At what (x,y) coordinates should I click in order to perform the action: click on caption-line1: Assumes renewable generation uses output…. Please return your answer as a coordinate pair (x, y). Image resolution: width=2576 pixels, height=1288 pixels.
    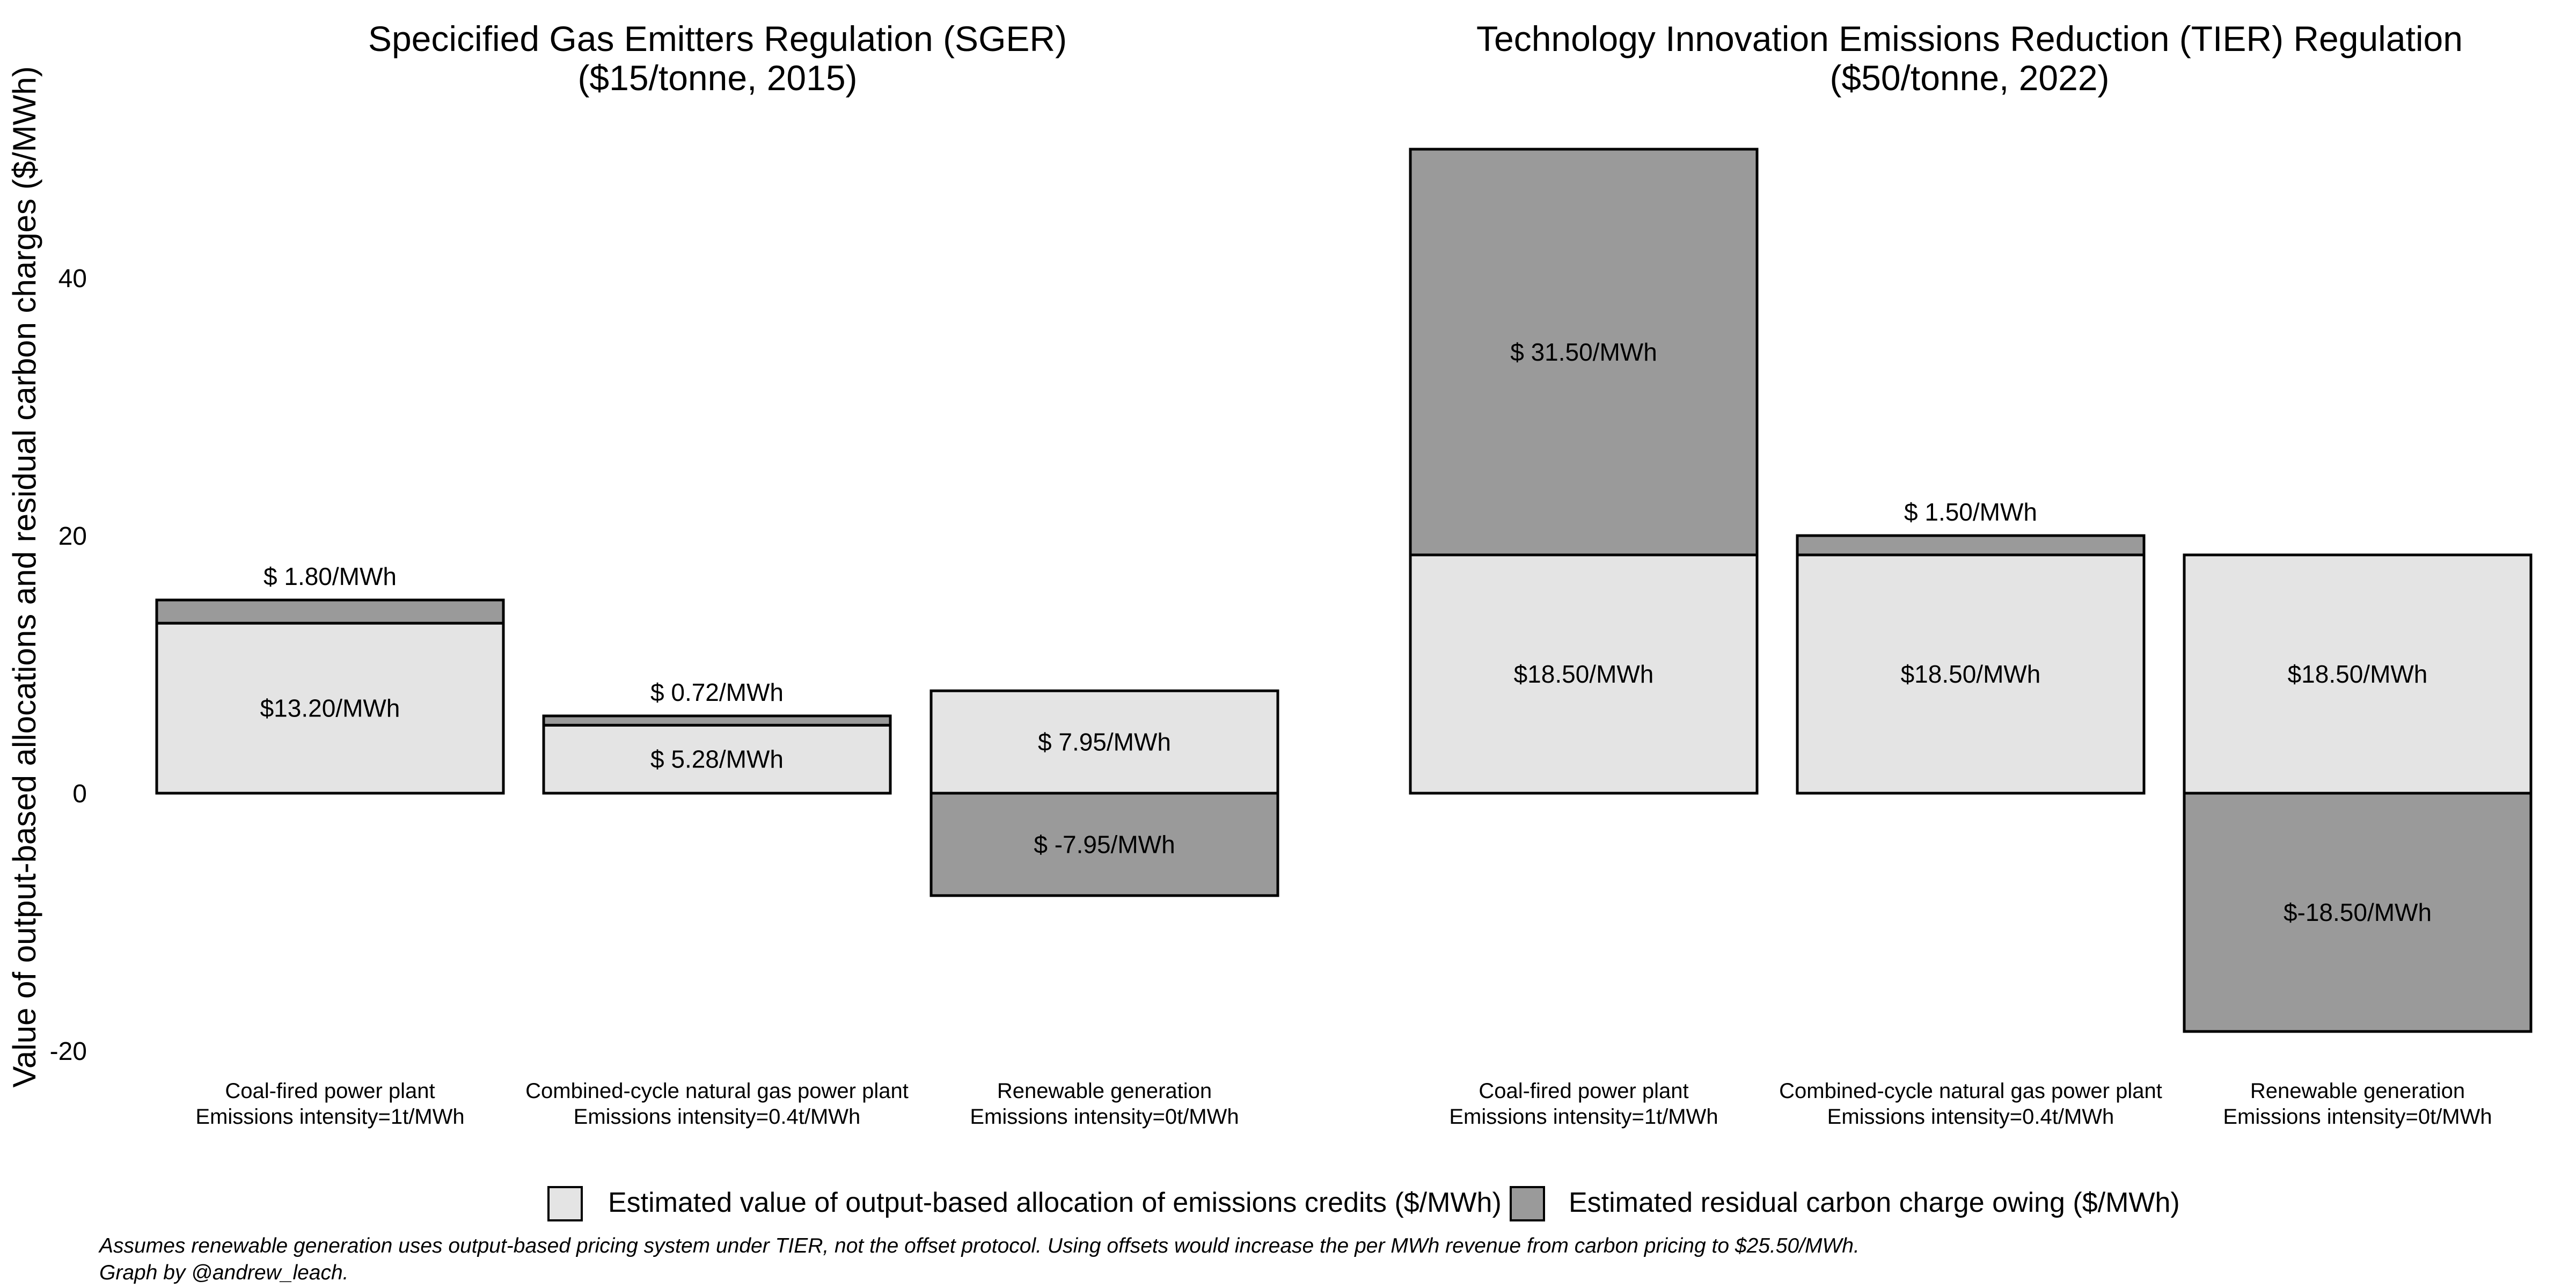
    Looking at the image, I should click on (979, 1245).